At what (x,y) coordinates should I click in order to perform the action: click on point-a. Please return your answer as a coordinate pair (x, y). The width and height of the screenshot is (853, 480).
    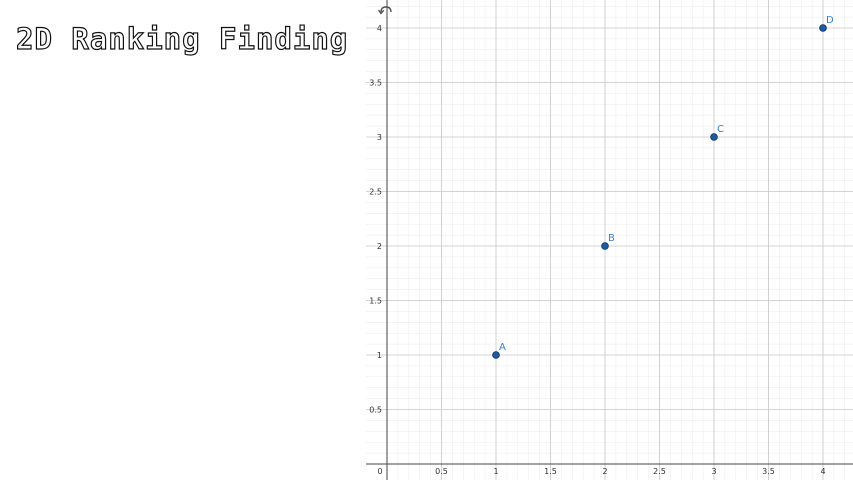
    Looking at the image, I should click on (496, 355).